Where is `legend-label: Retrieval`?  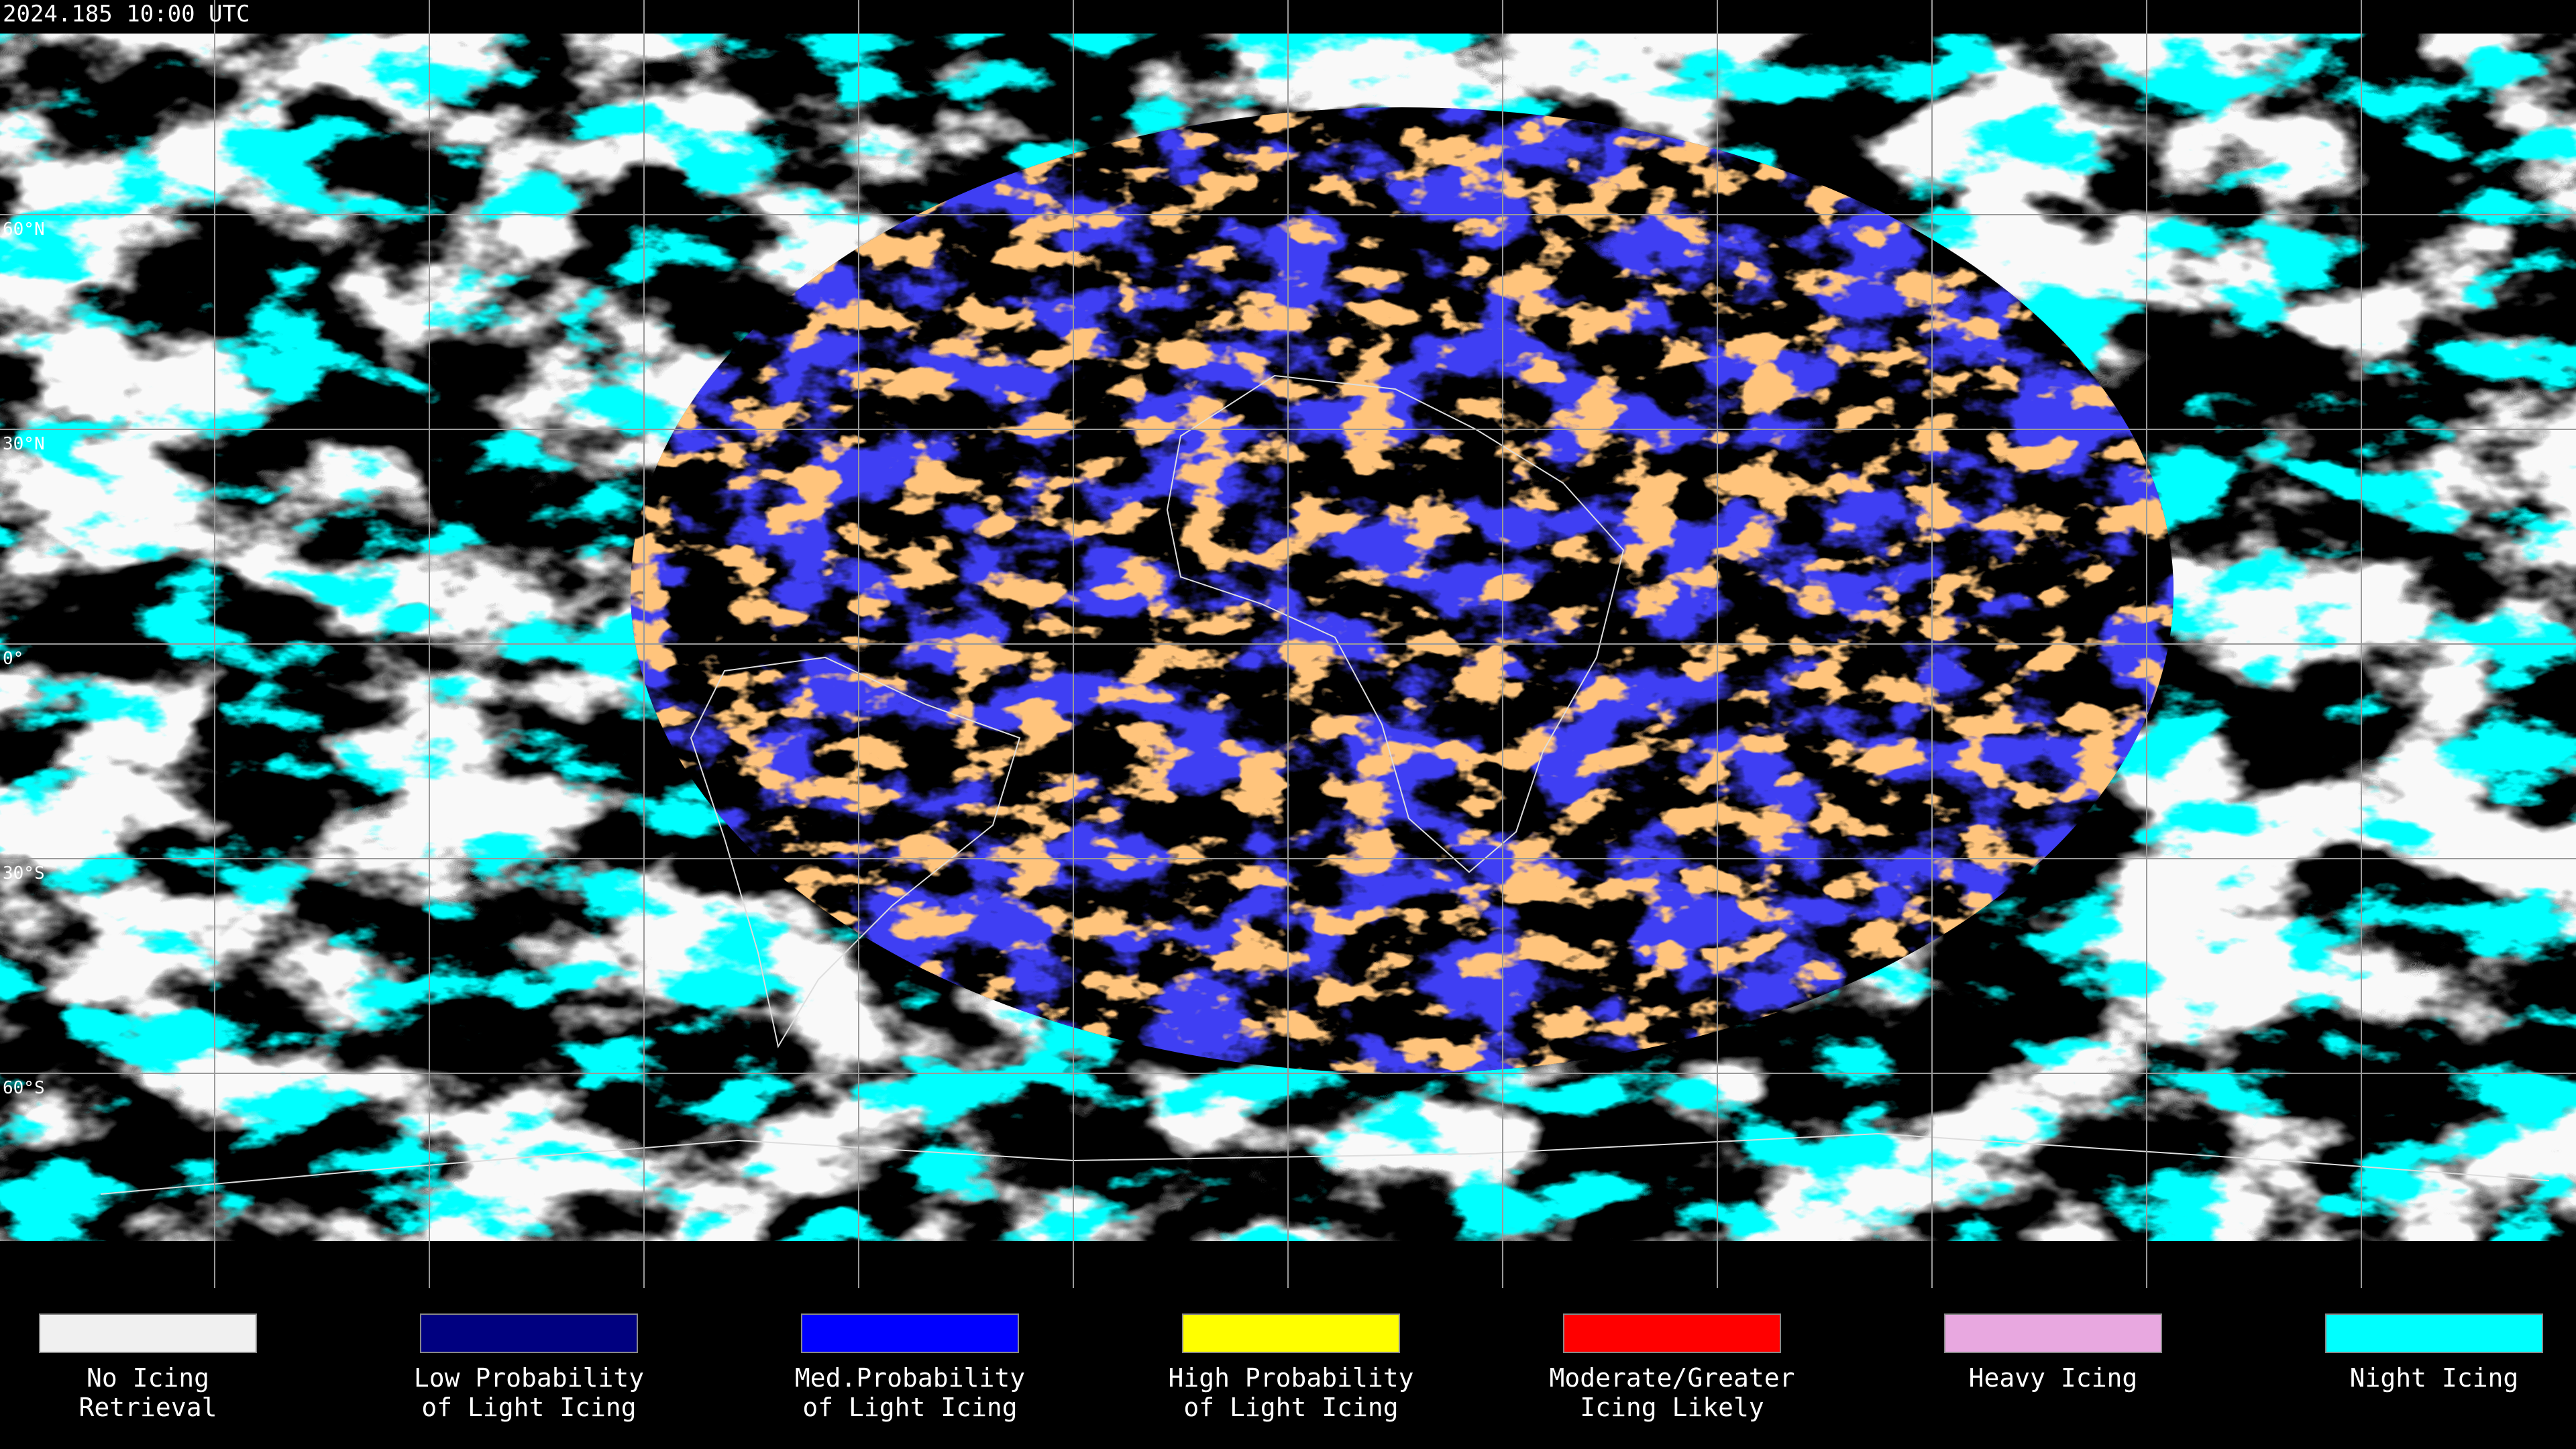 legend-label: Retrieval is located at coordinates (148, 1407).